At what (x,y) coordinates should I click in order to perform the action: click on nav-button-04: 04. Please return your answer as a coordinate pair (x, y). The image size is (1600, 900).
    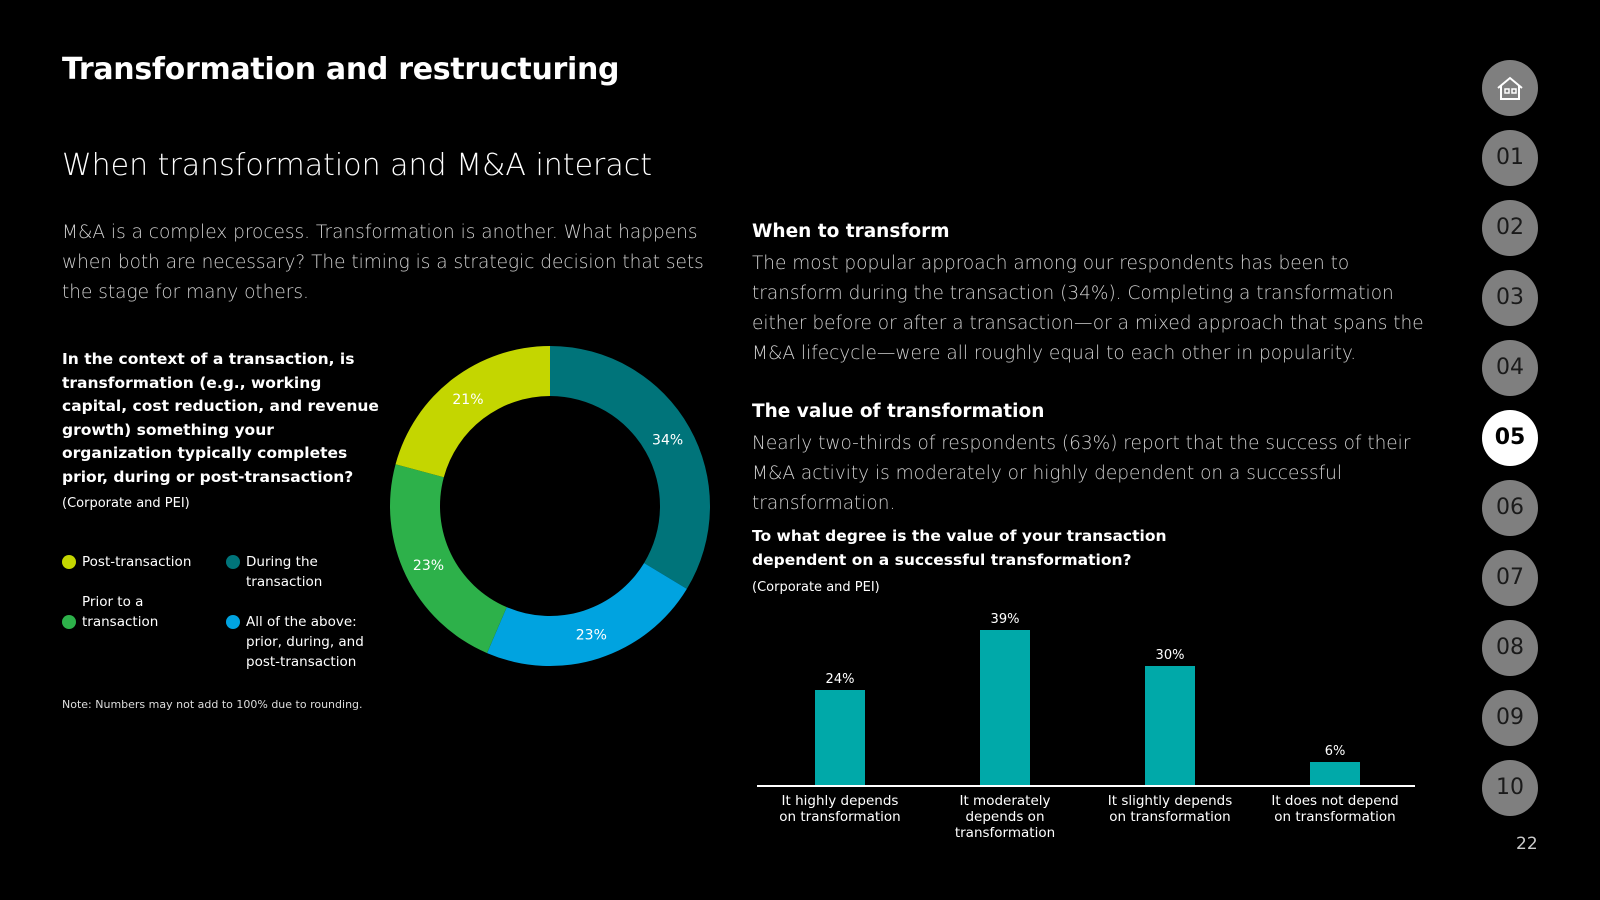
    Looking at the image, I should click on (1510, 368).